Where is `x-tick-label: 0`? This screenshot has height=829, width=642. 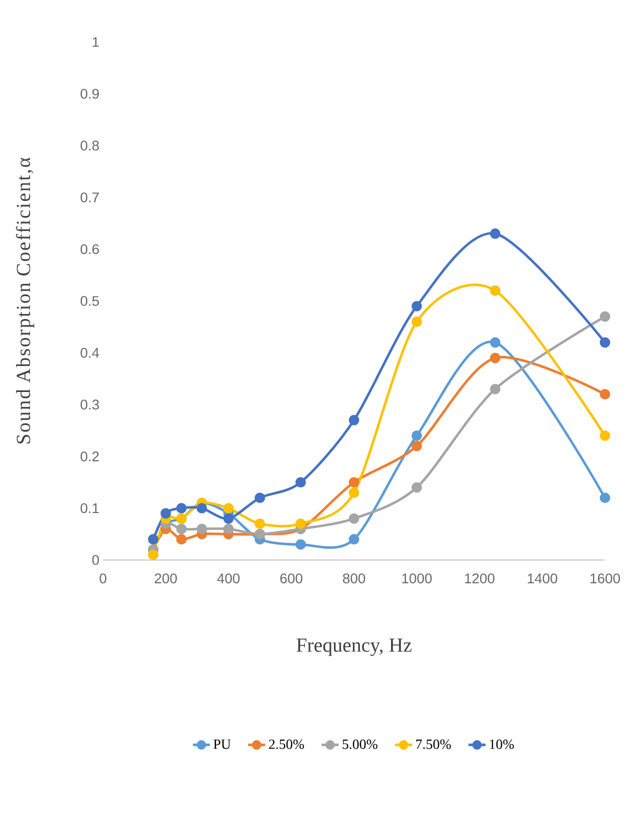
x-tick-label: 0 is located at coordinates (103, 578).